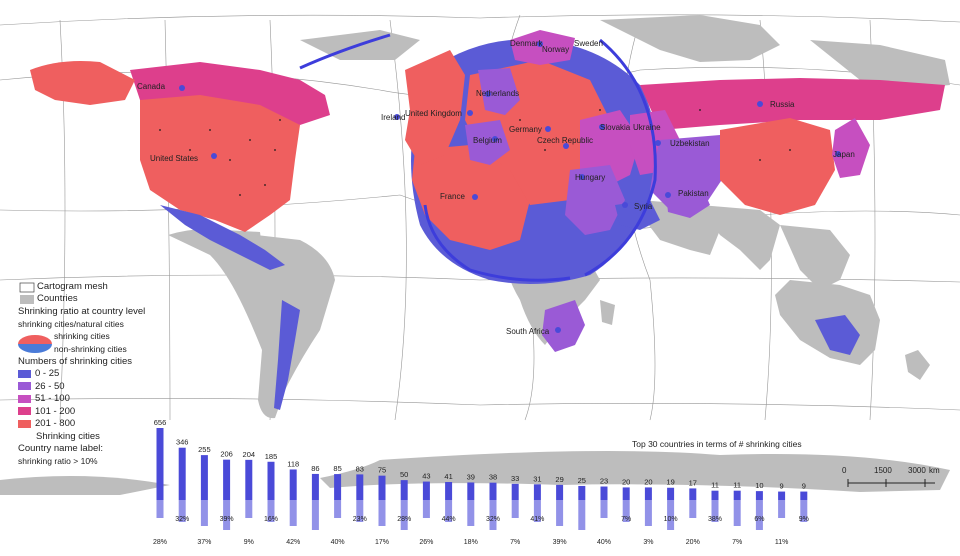 This screenshot has height=556, width=960. What do you see at coordinates (837, 335) in the screenshot?
I see `region-australia` at bounding box center [837, 335].